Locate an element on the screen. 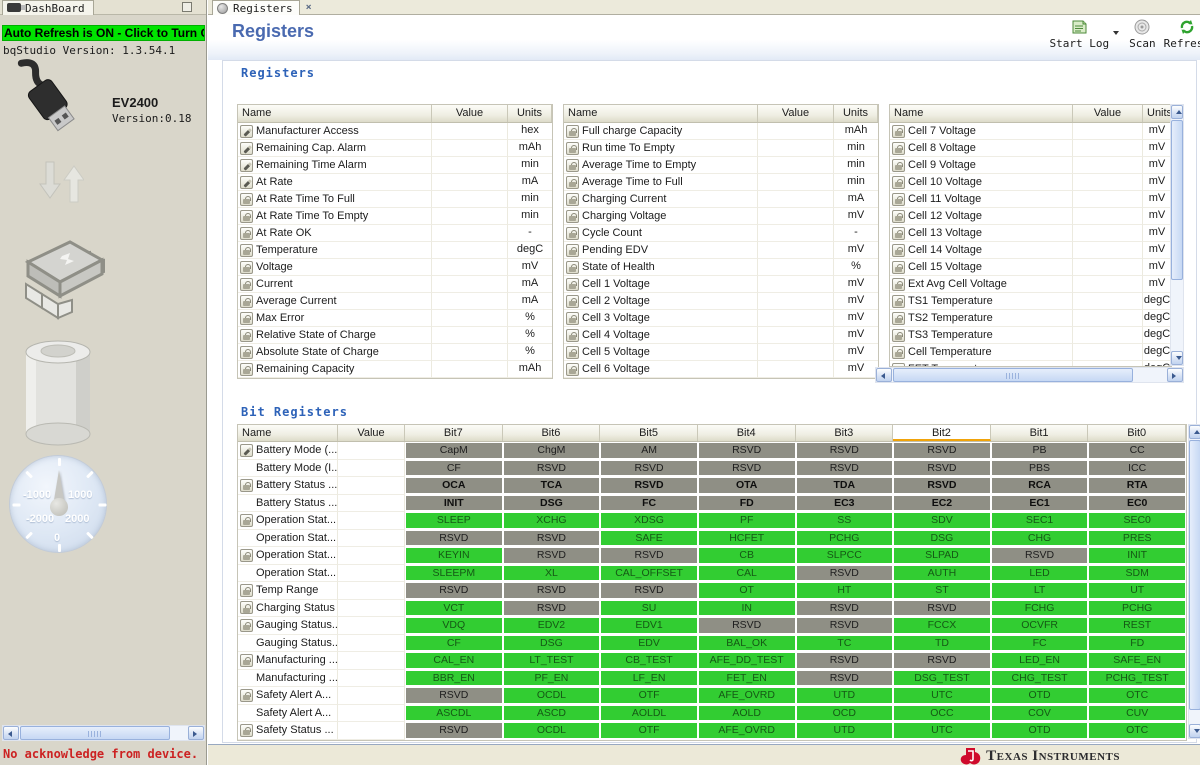 The width and height of the screenshot is (1200, 765). register-row: Charging Current mA is located at coordinates (721, 199).